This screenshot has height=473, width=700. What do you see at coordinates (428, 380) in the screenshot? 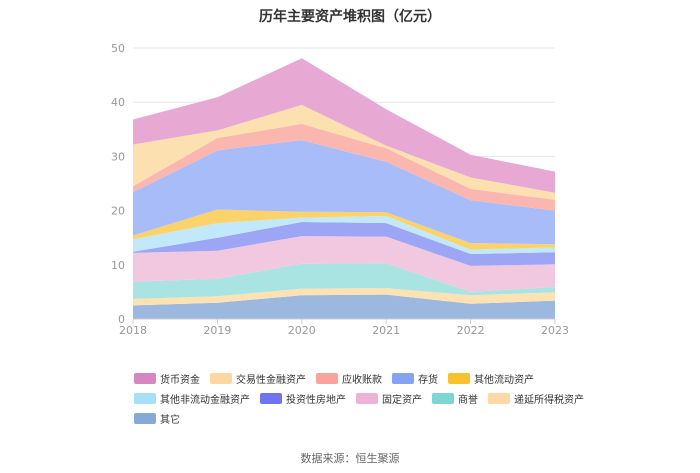
I see `legend-label: 存货` at bounding box center [428, 380].